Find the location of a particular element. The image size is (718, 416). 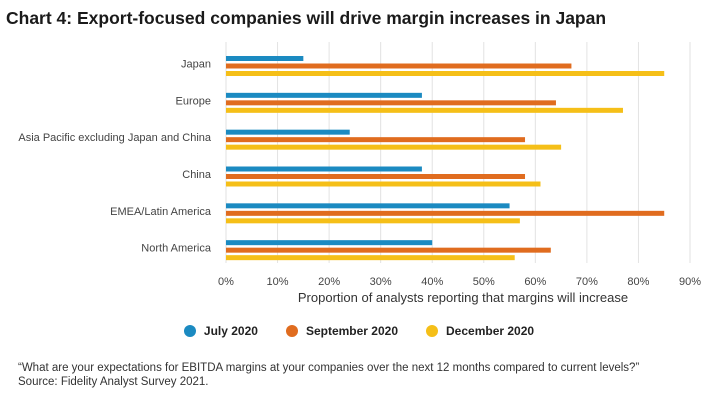

category-label: Asia Pacific excluding Japan and China is located at coordinates (115, 138).